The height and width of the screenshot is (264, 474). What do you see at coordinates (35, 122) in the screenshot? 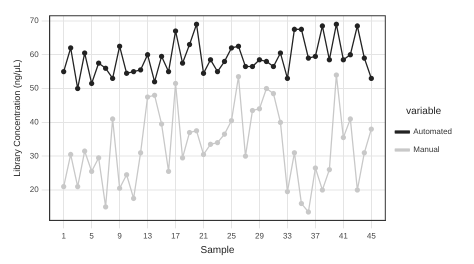
I see `y-tick-label: 40` at bounding box center [35, 122].